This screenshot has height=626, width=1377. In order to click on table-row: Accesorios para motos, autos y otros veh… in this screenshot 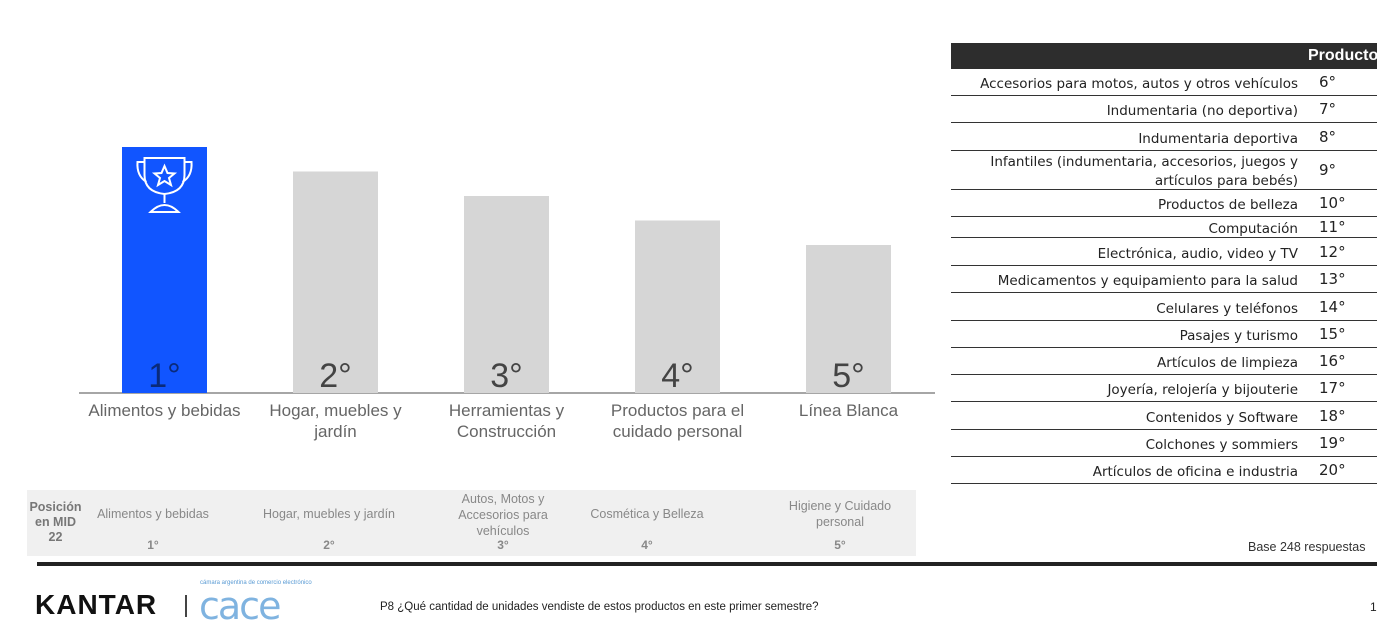, I will do `click(1164, 82)`.